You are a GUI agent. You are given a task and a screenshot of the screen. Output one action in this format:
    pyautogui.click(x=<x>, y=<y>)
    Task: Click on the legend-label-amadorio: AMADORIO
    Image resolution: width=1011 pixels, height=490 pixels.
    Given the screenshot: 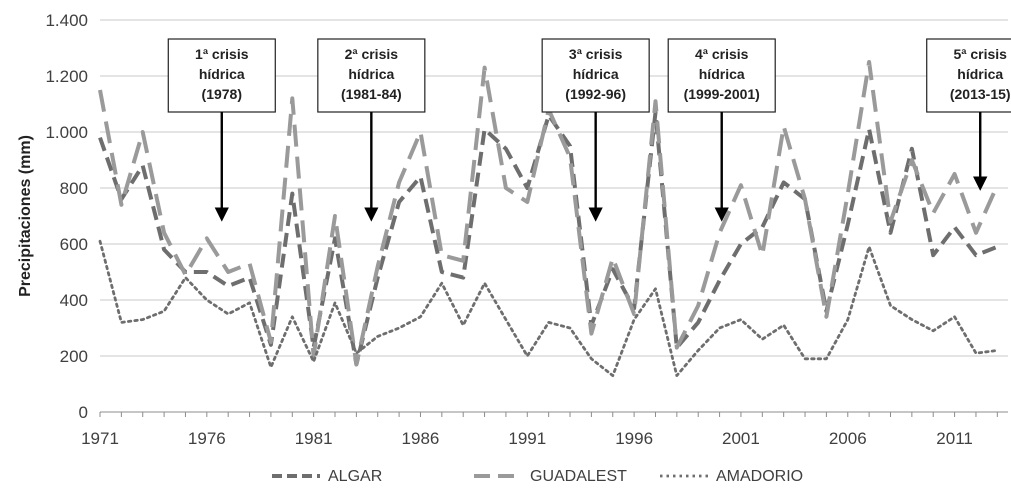 What is the action you would take?
    pyautogui.click(x=759, y=476)
    